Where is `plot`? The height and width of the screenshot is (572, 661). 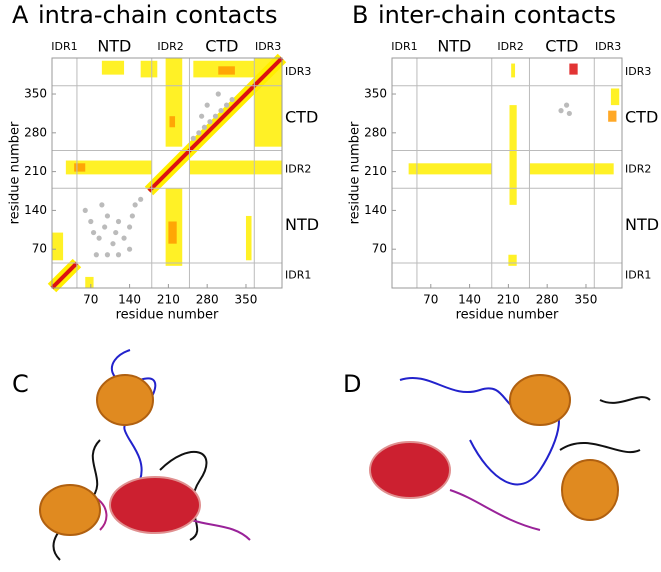
plot is located at coordinates (514, 164).